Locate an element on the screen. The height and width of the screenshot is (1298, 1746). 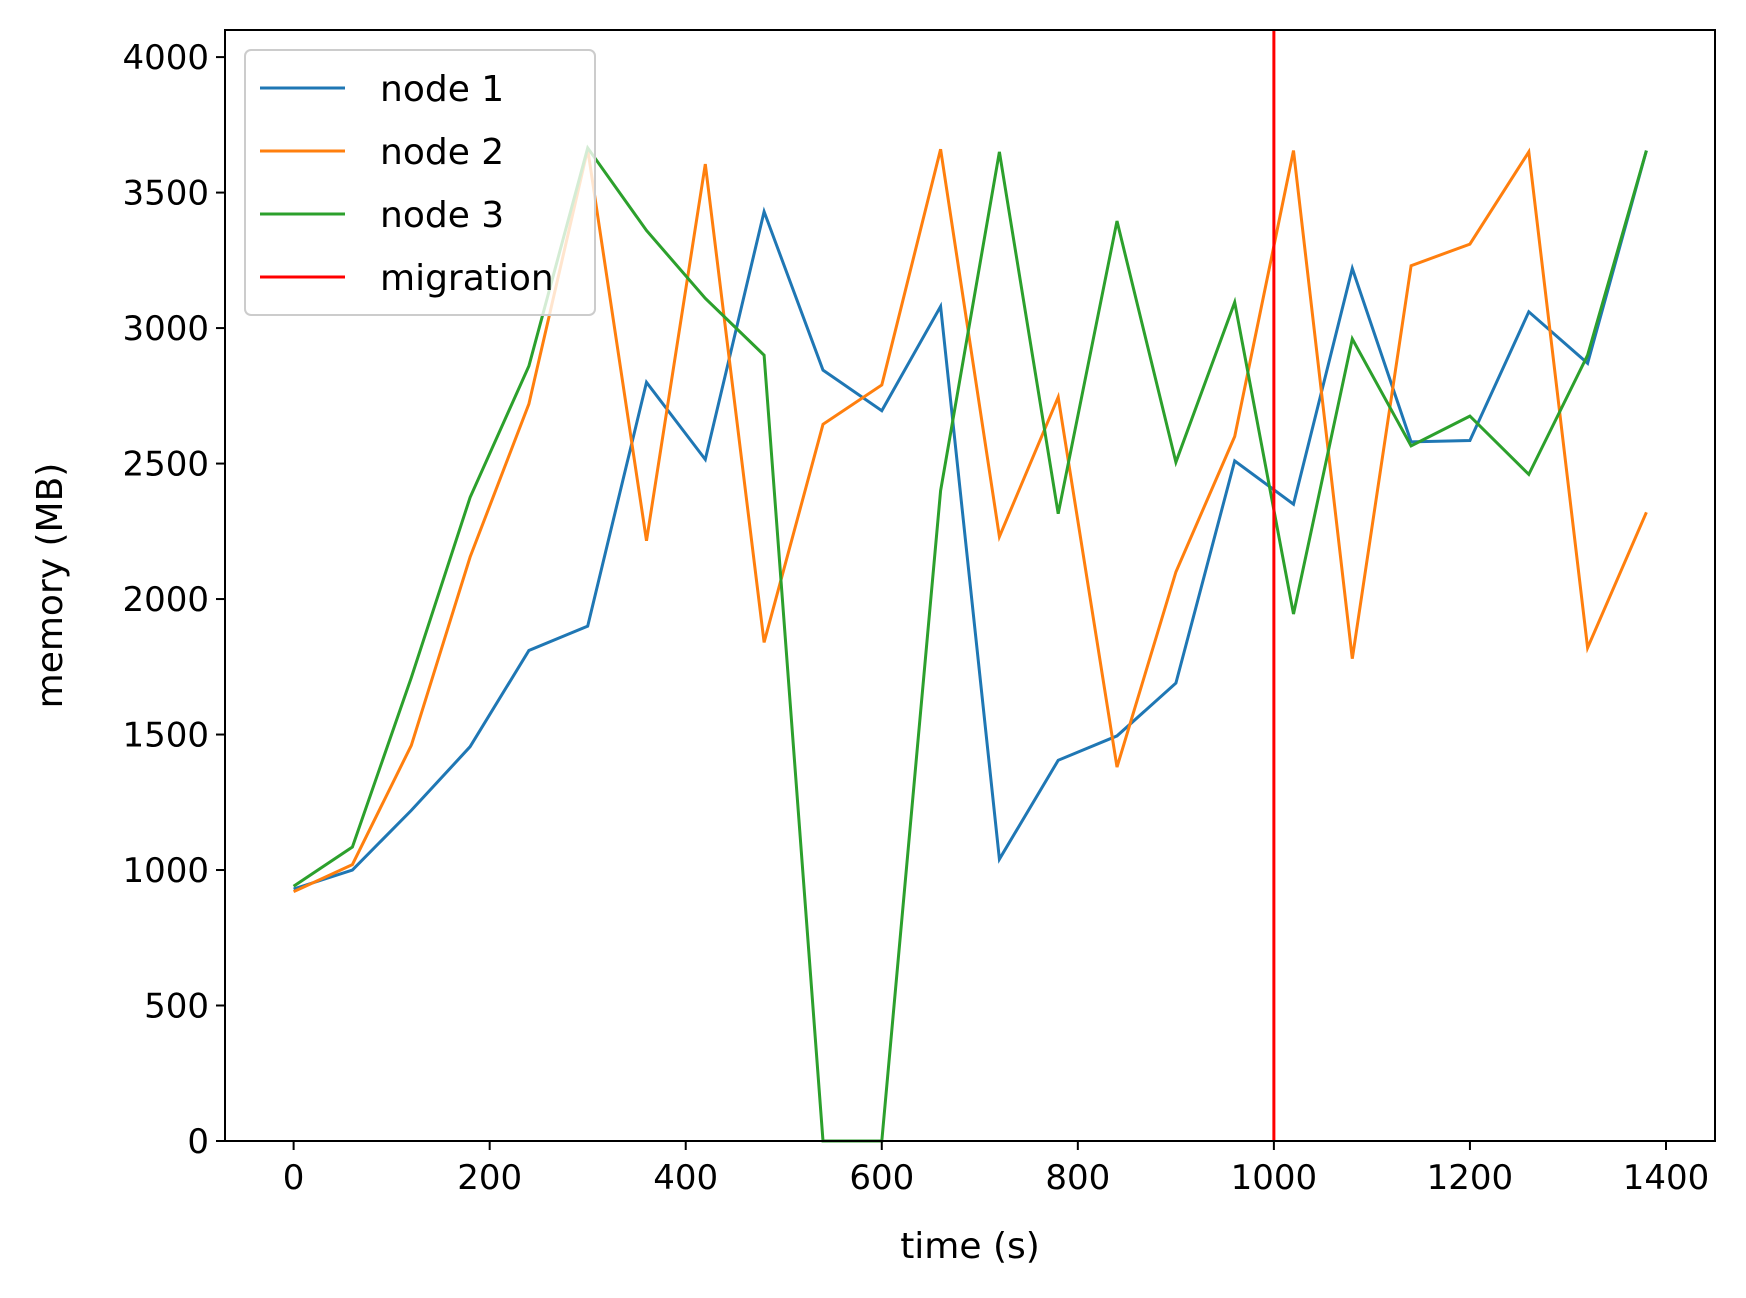
x-tick-label: 0 is located at coordinates (294, 1178).